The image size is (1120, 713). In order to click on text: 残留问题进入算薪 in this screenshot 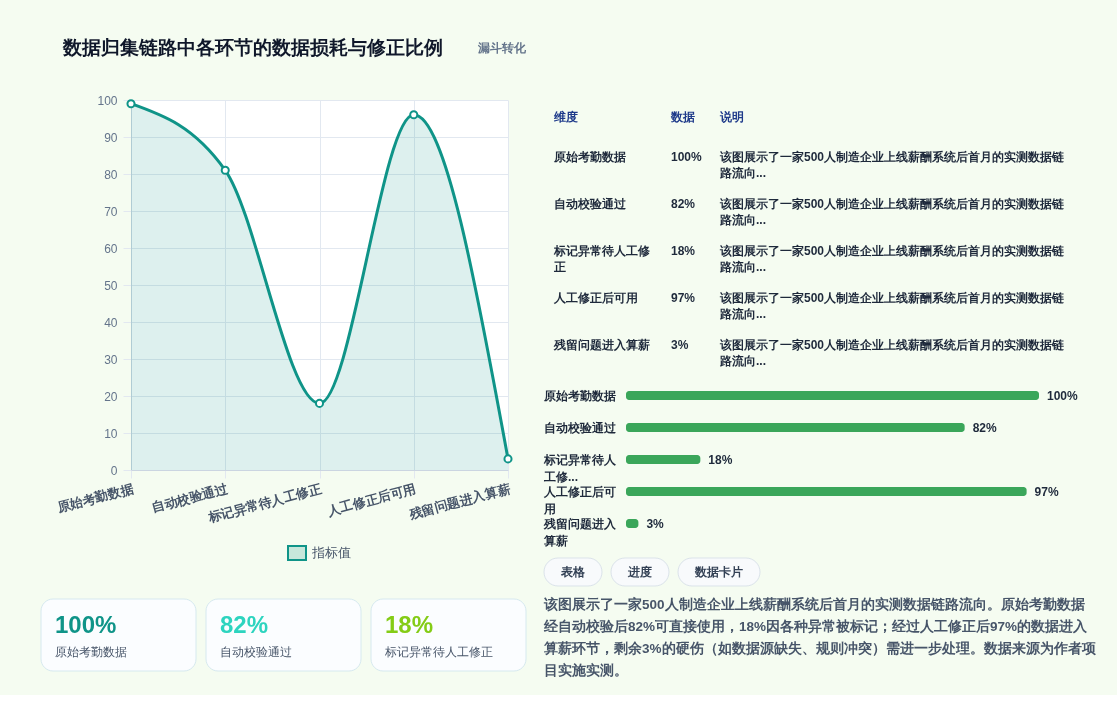, I will do `click(602, 344)`.